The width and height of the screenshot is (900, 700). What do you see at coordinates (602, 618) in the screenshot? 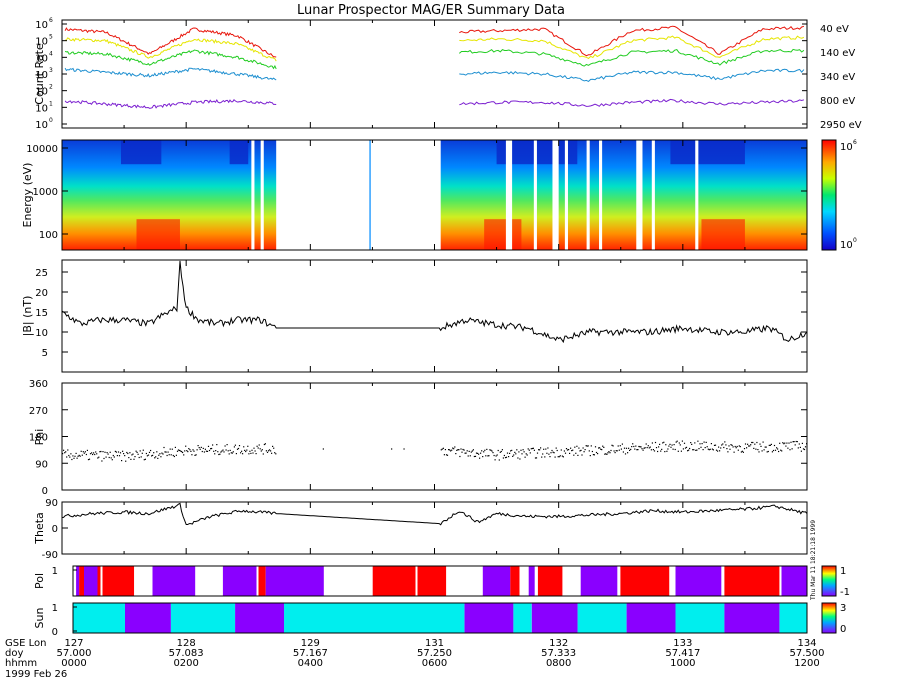
I see `sun-segment` at bounding box center [602, 618].